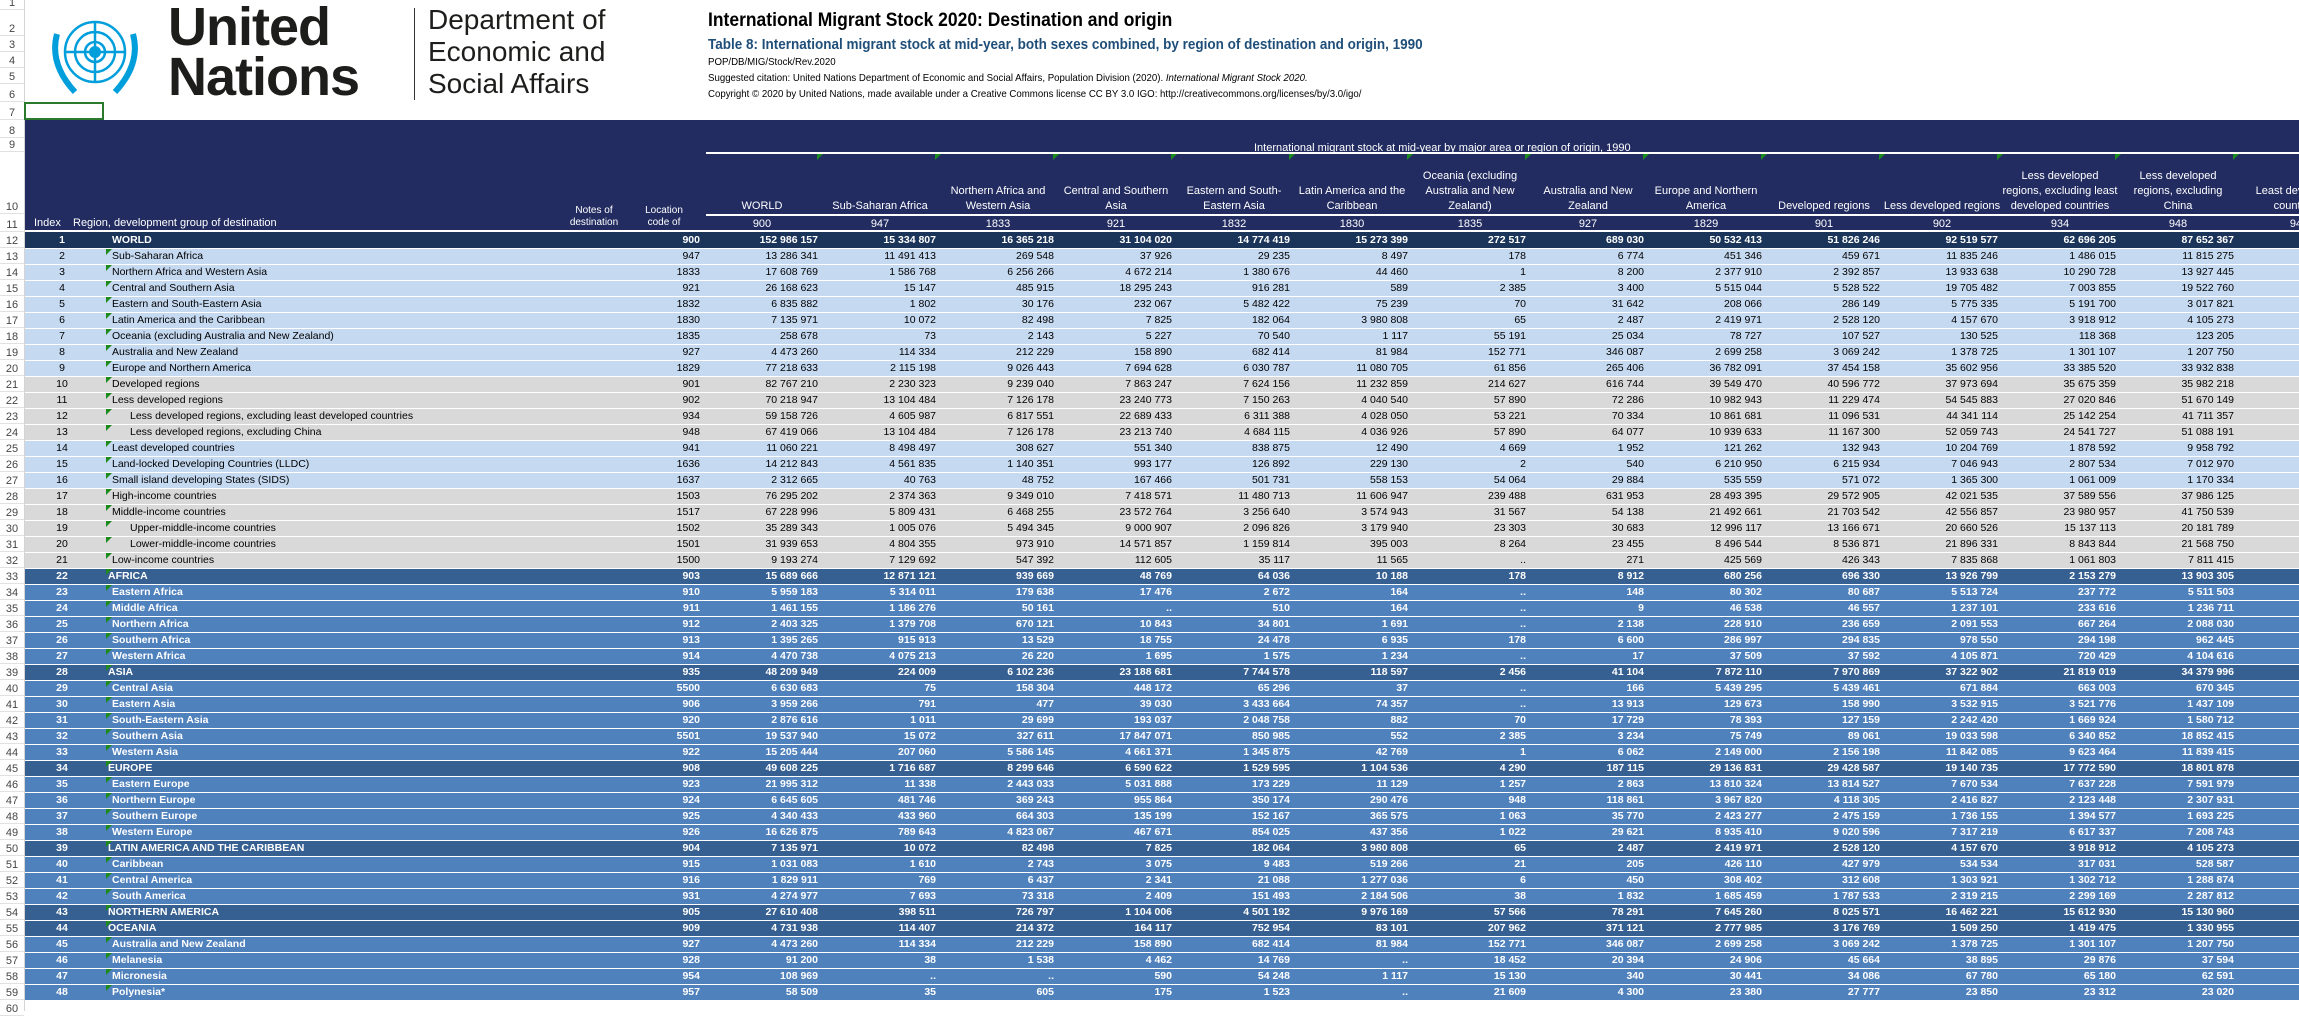 The image size is (2299, 1016). Describe the element at coordinates (2060, 368) in the screenshot. I see `value-cell: 33 385 520` at that location.